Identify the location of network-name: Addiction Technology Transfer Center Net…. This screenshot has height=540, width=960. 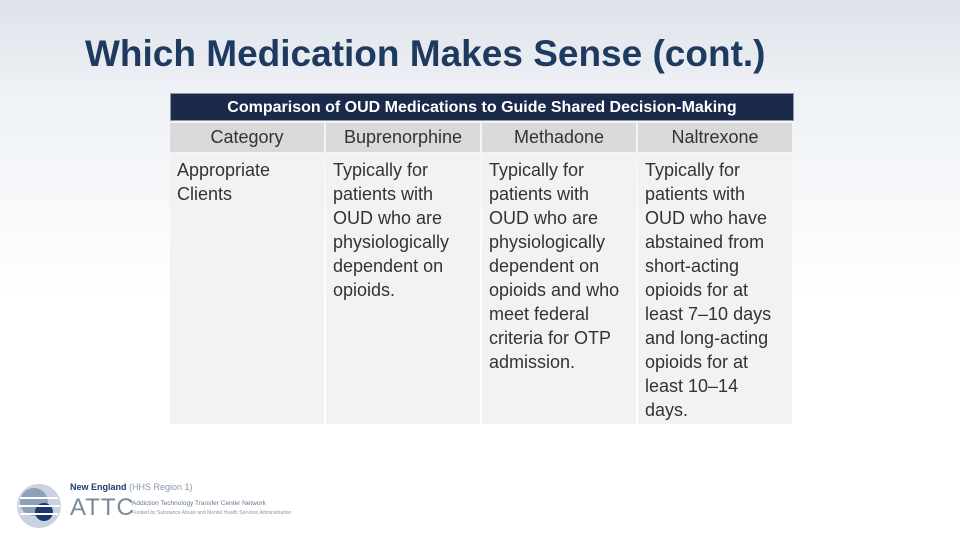
(199, 503).